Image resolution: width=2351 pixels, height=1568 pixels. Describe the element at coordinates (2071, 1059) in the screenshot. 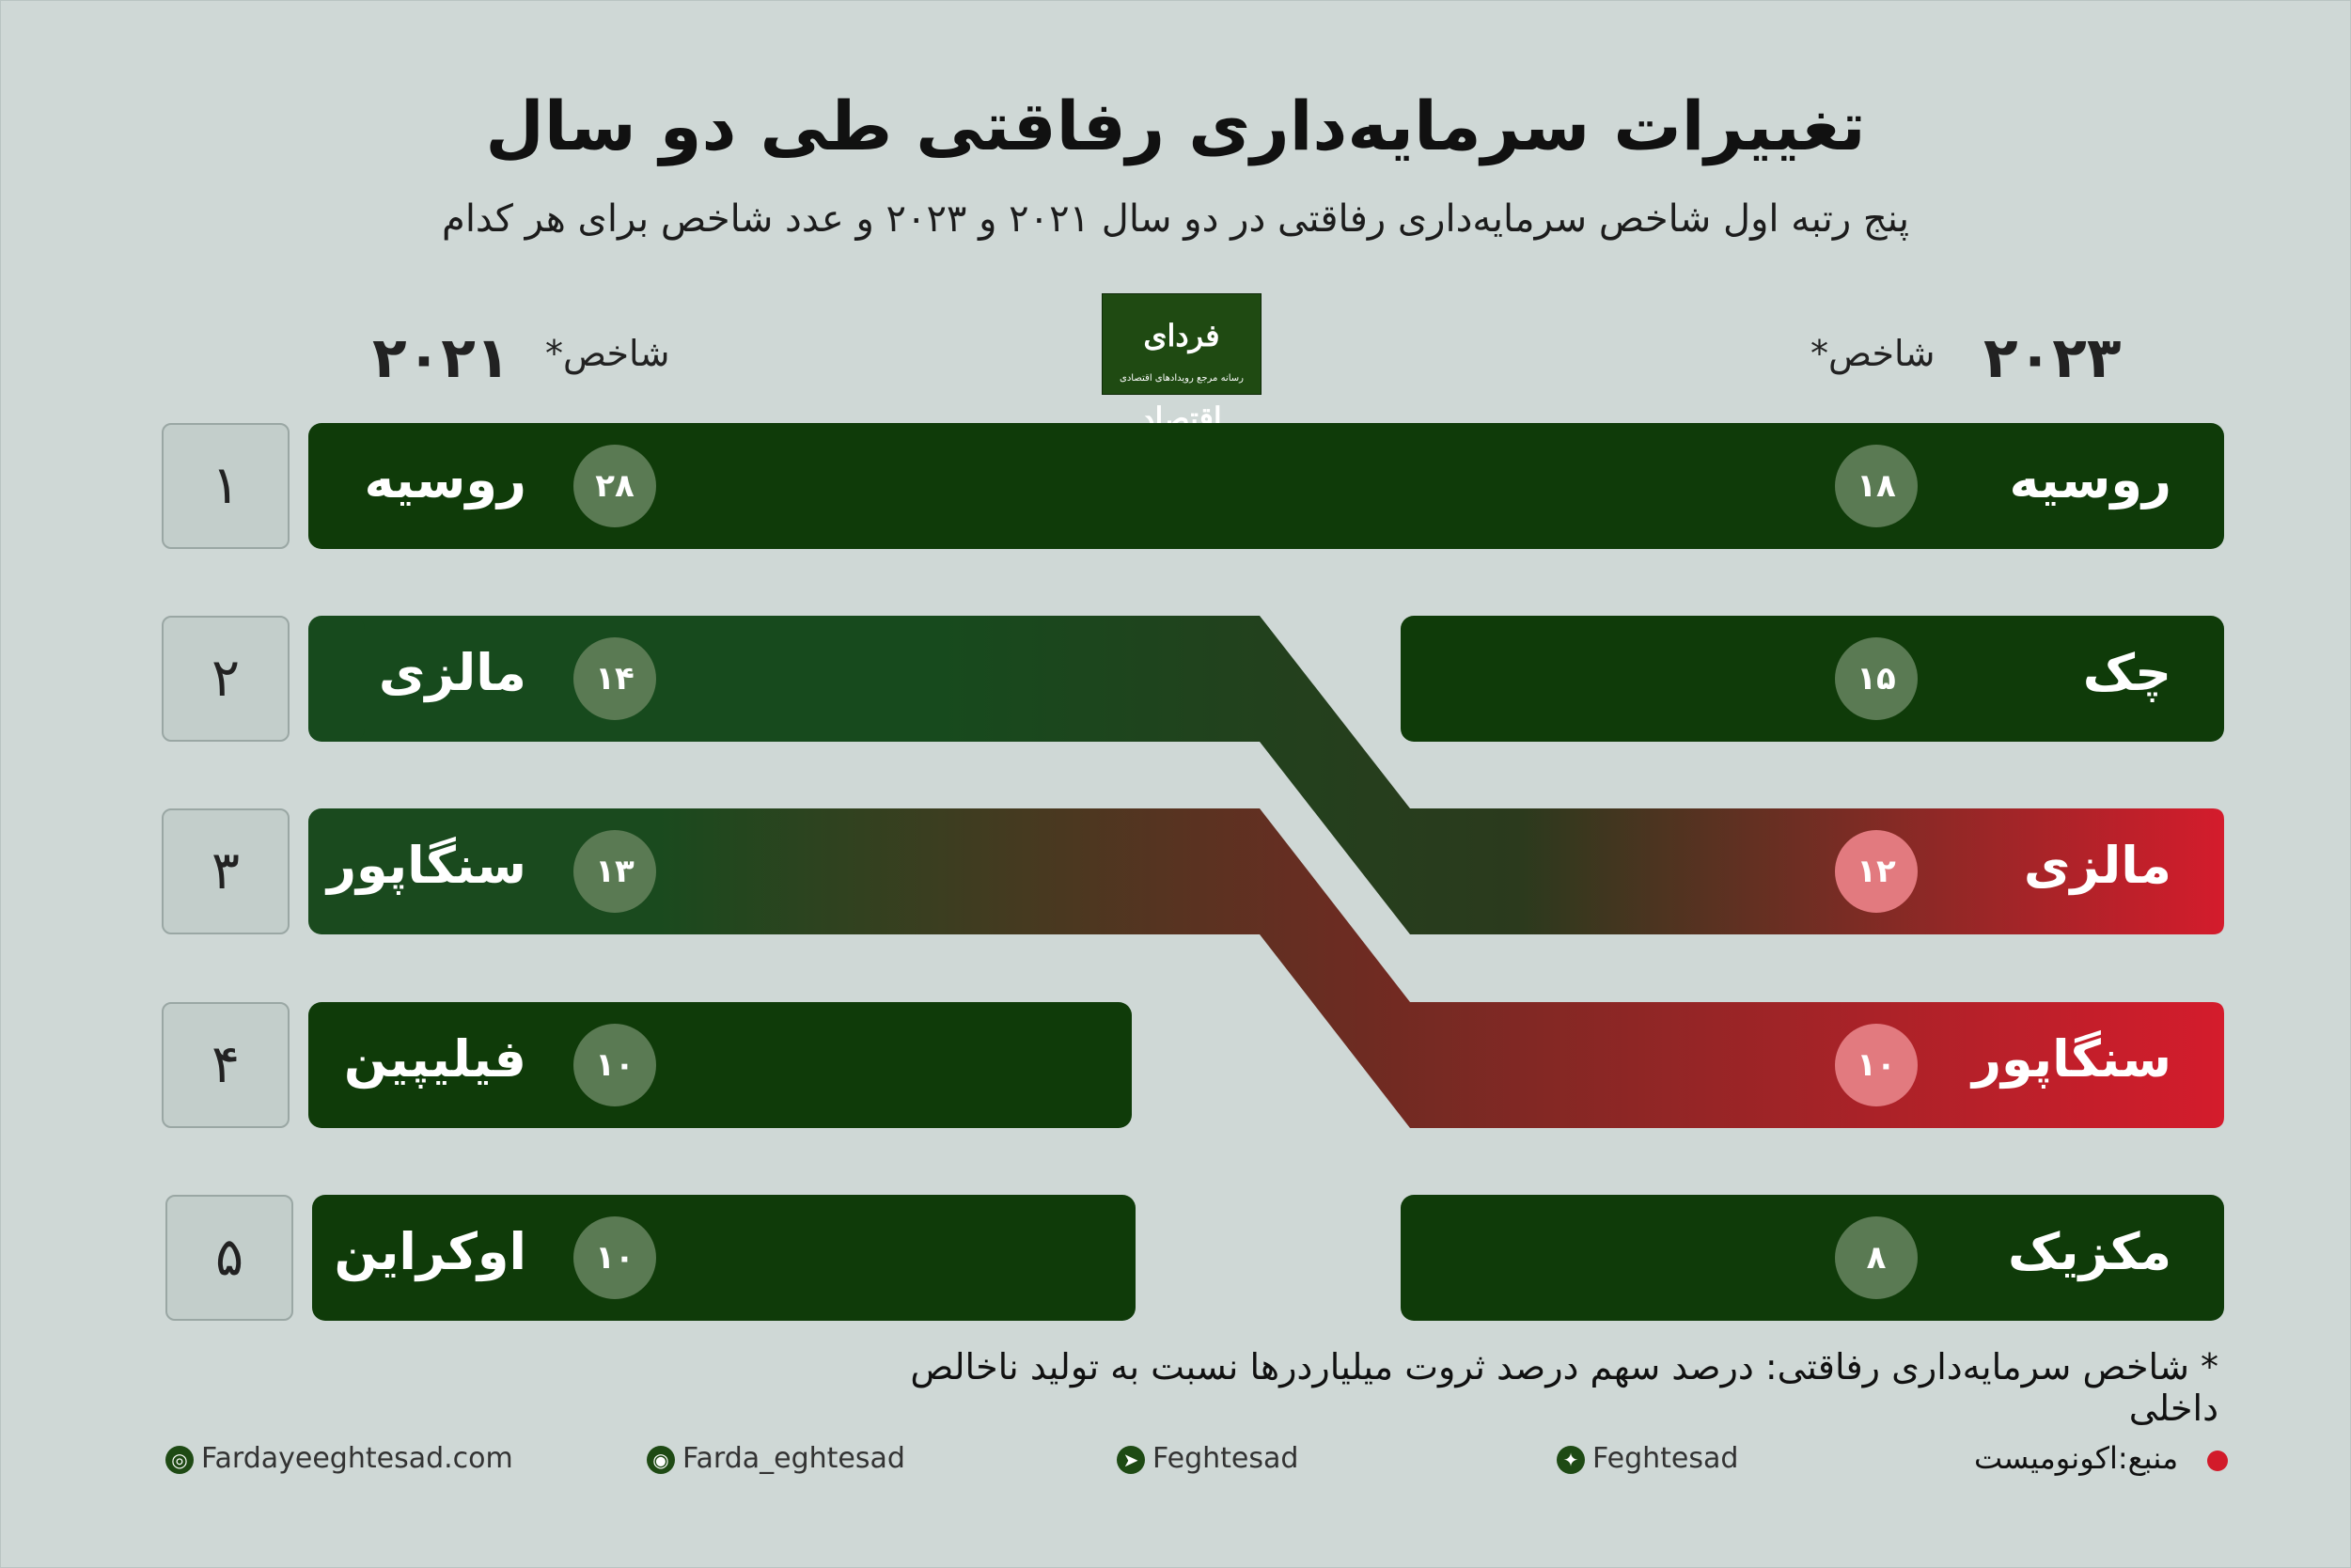

I see `right-country-4: سنگاپور` at that location.